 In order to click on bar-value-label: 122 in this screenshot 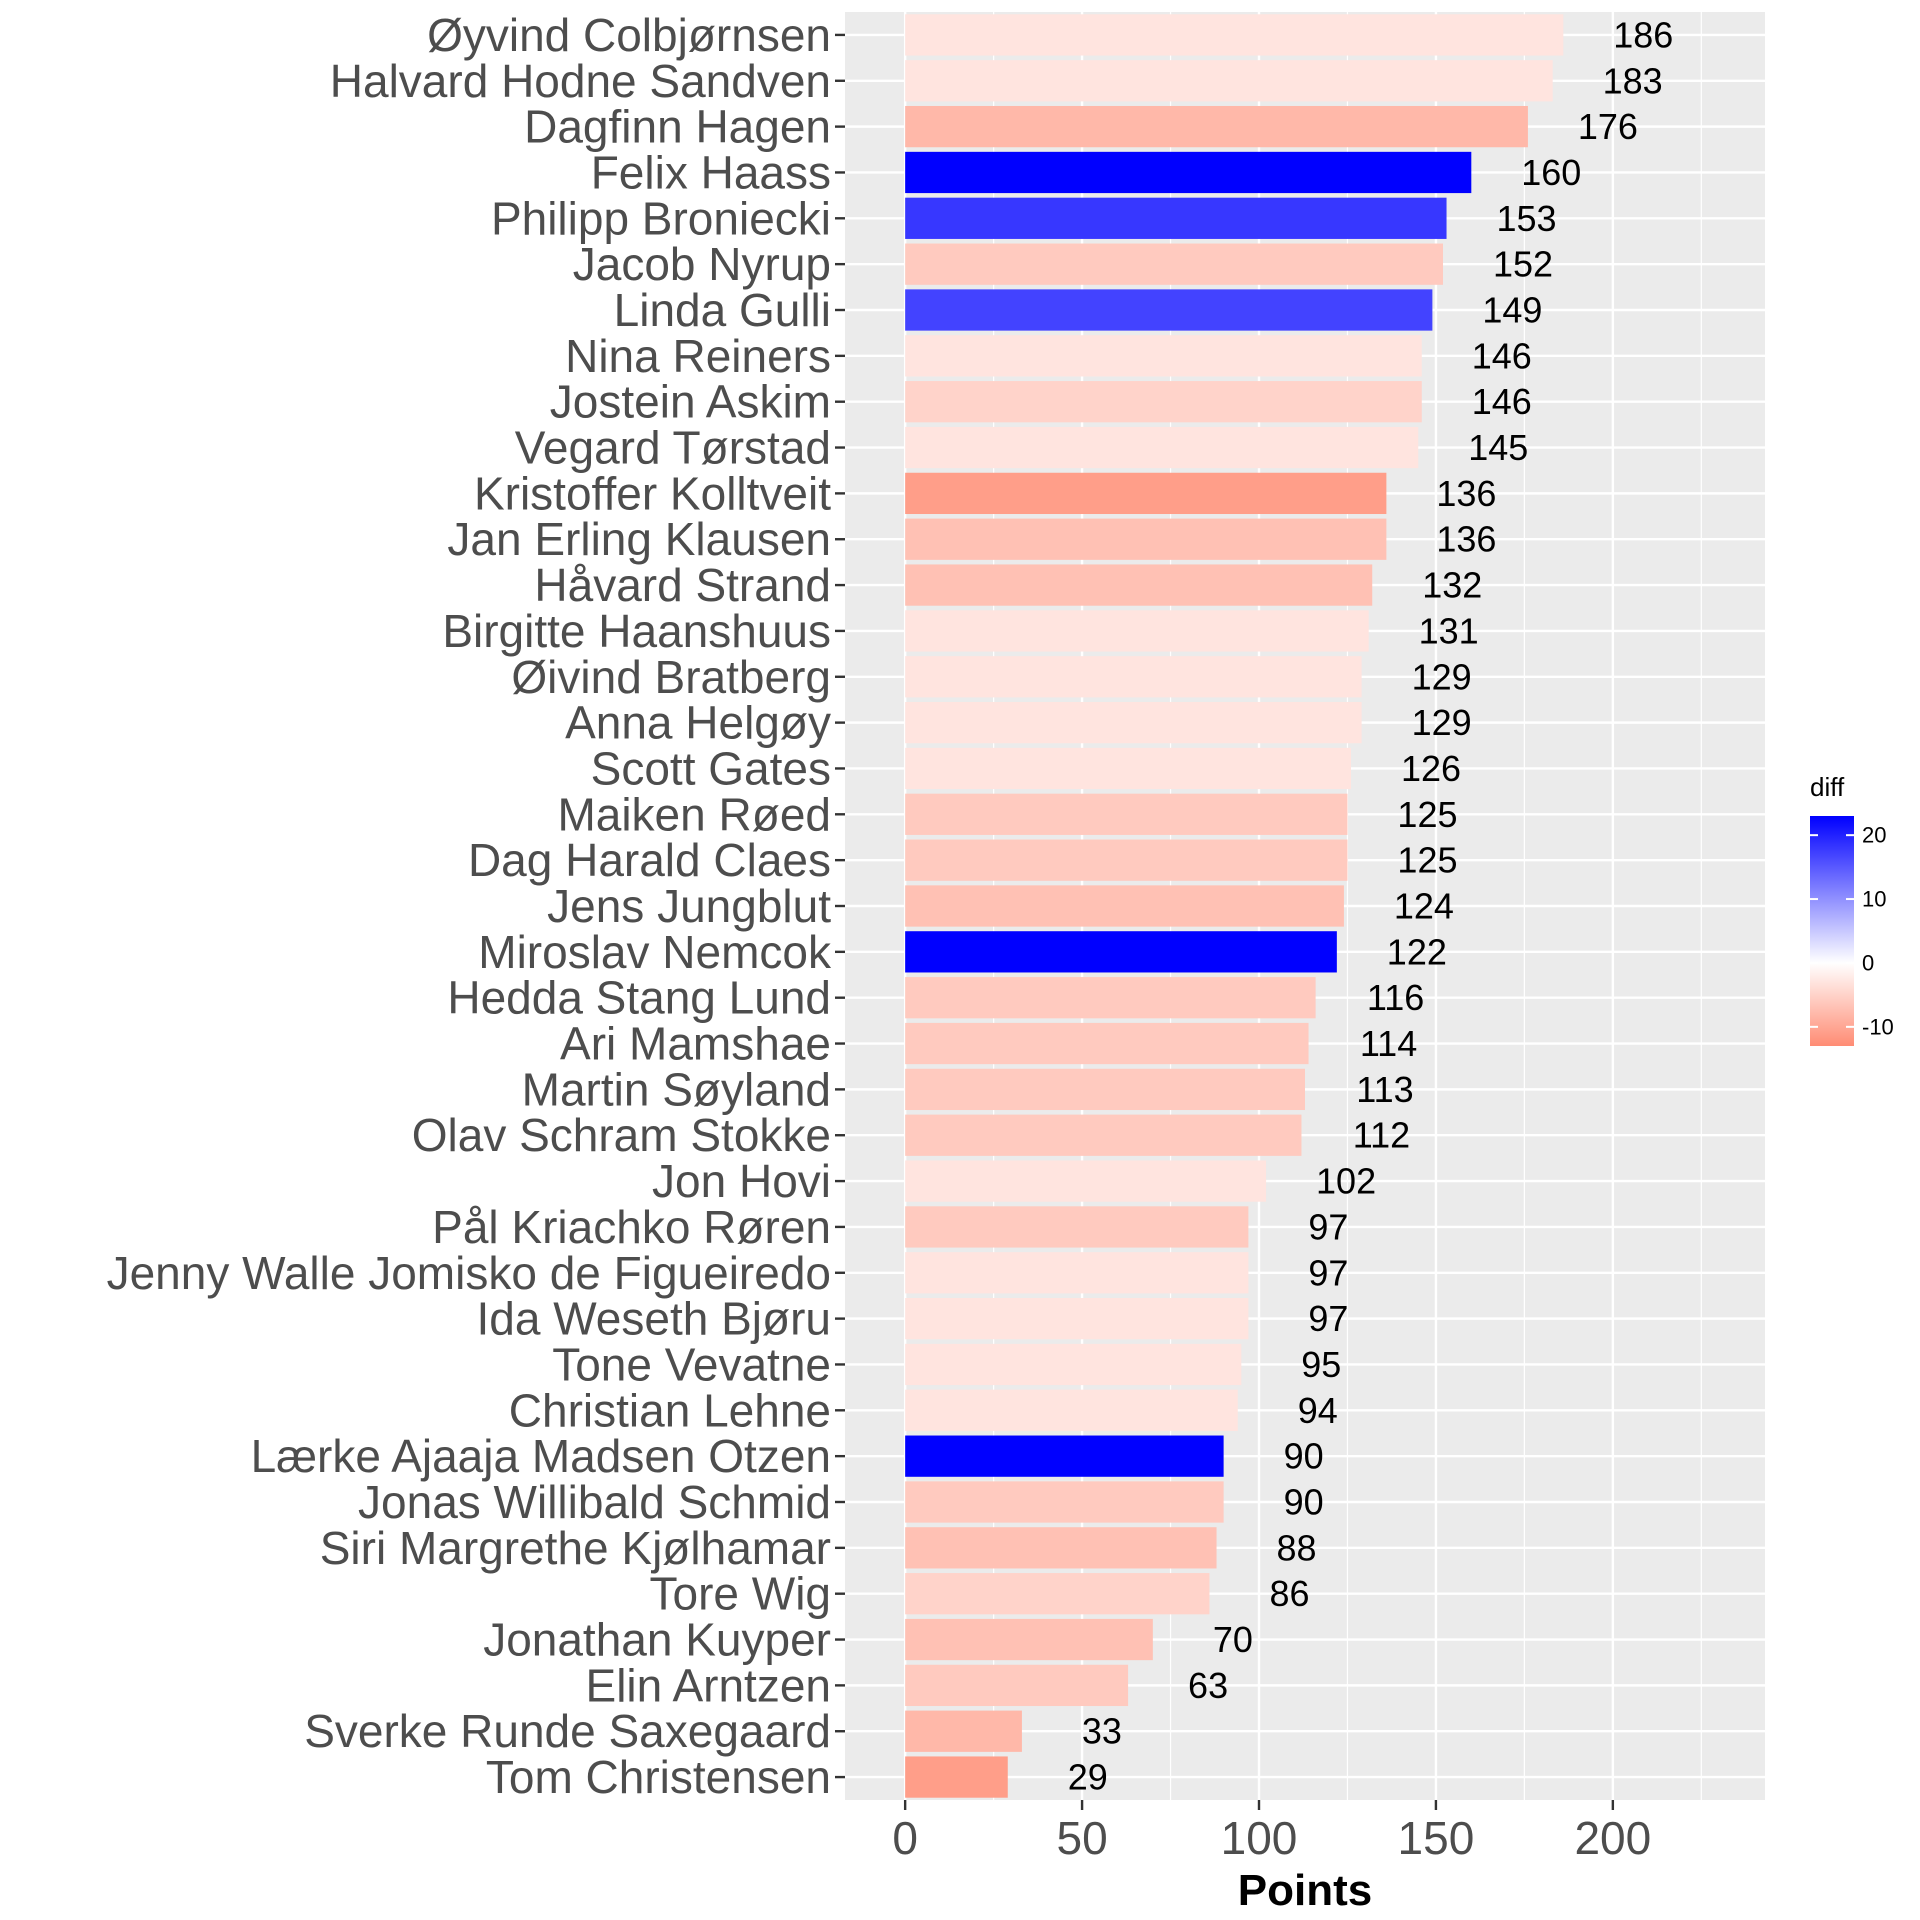, I will do `click(1417, 951)`.